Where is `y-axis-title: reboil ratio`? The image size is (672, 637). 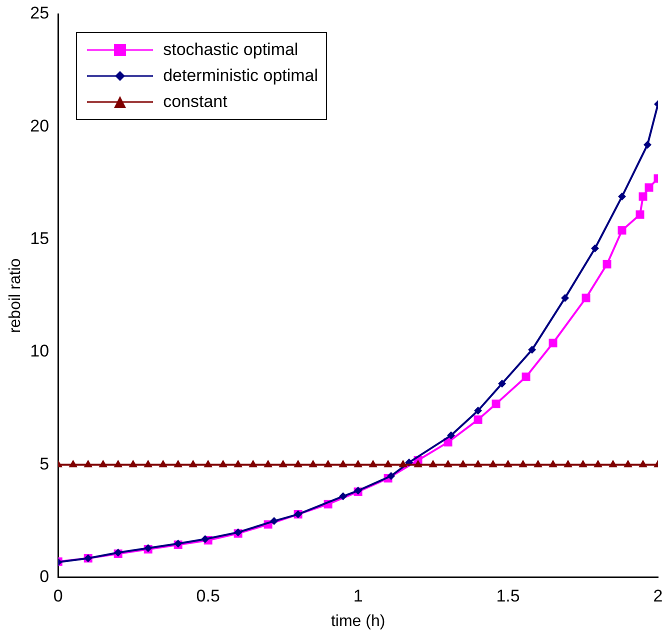
y-axis-title: reboil ratio is located at coordinates (15, 296).